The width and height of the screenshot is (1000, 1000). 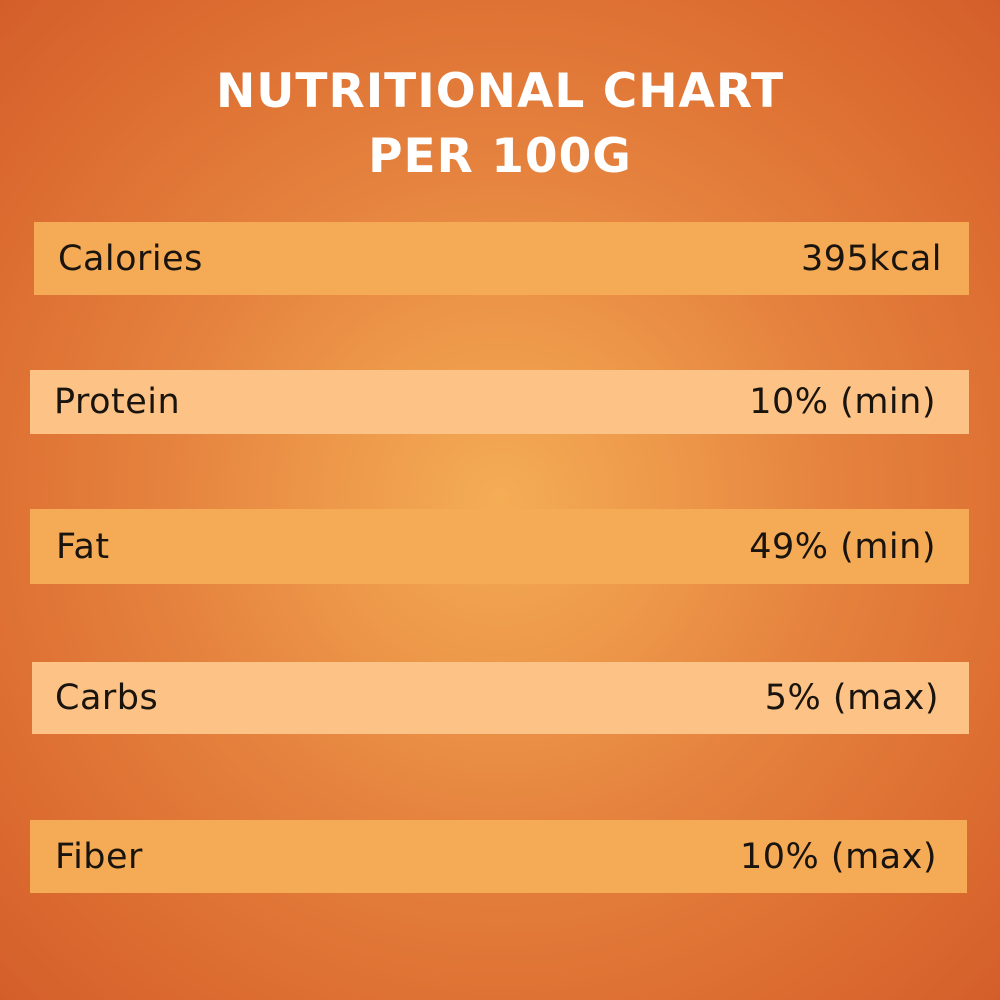 What do you see at coordinates (500, 91) in the screenshot?
I see `chart-title: NUTRITIONAL CHART` at bounding box center [500, 91].